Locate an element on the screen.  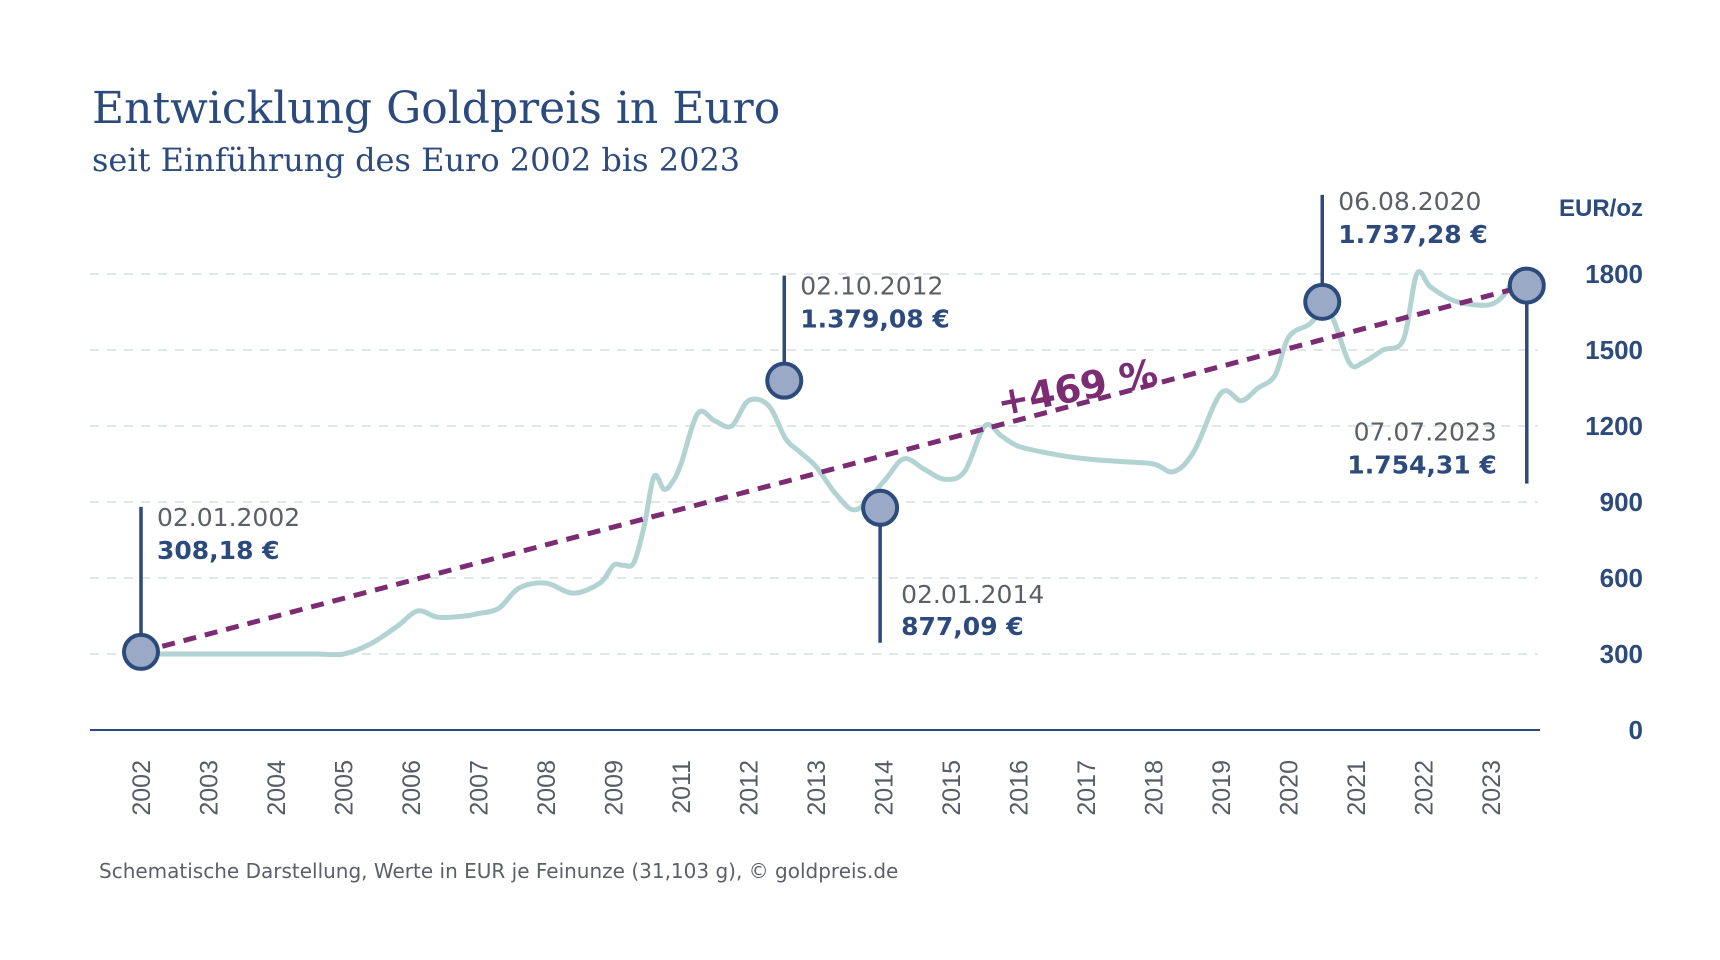
x-tick-label: 2022 is located at coordinates (1425, 788).